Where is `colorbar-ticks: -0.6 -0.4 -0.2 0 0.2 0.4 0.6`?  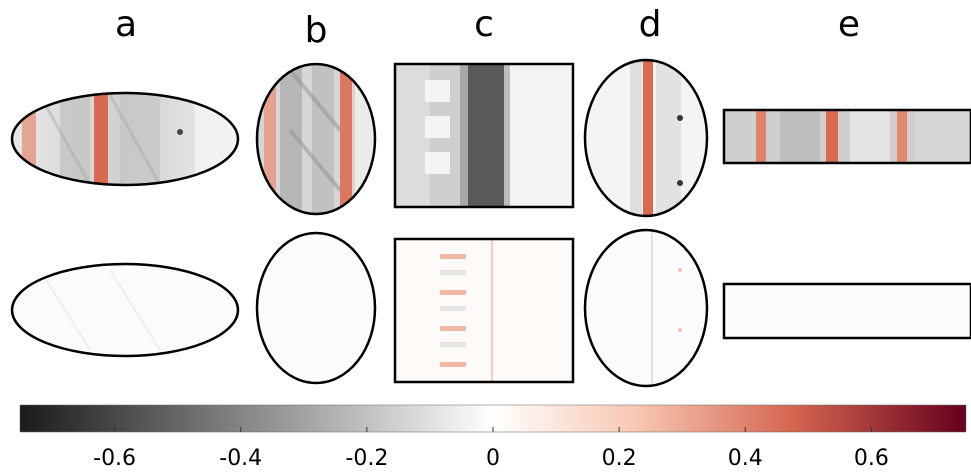 colorbar-ticks: -0.6 -0.4 -0.2 0 0.2 0.4 0.6 is located at coordinates (491, 449).